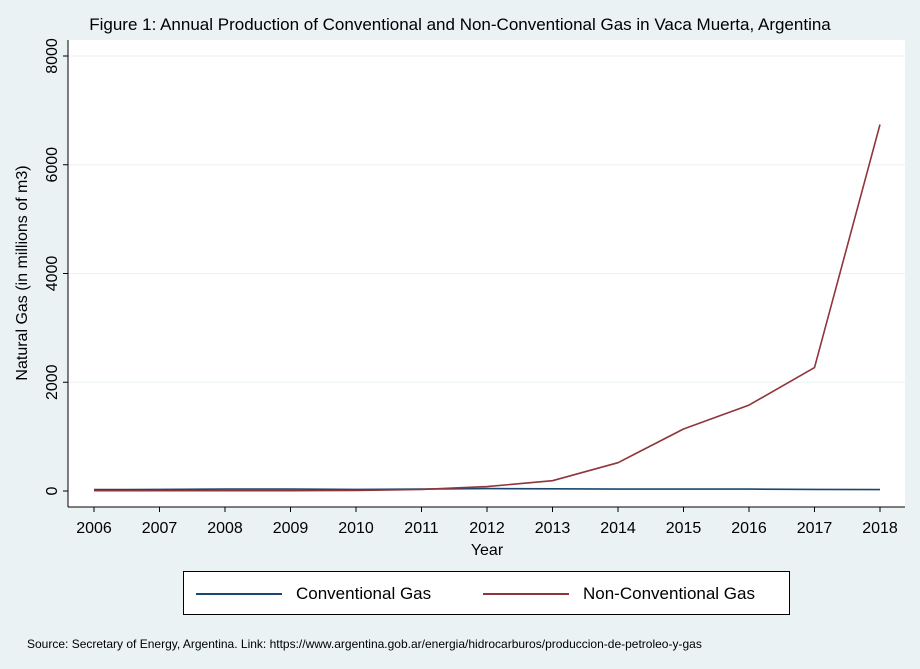 The width and height of the screenshot is (920, 669). I want to click on x-tick-label-2006: 2006, so click(94, 528).